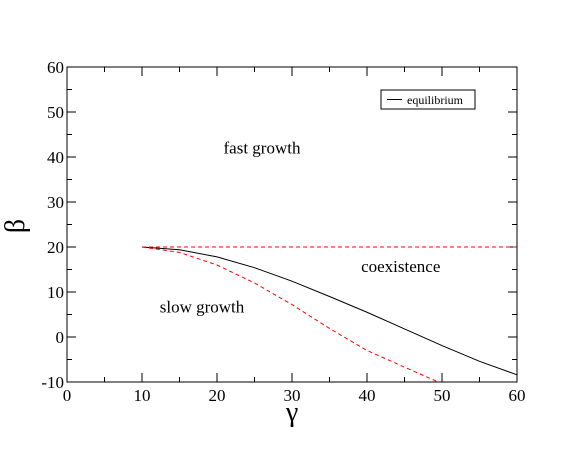 This screenshot has height=449, width=581. Describe the element at coordinates (15, 226) in the screenshot. I see `y-axis-label: β` at that location.